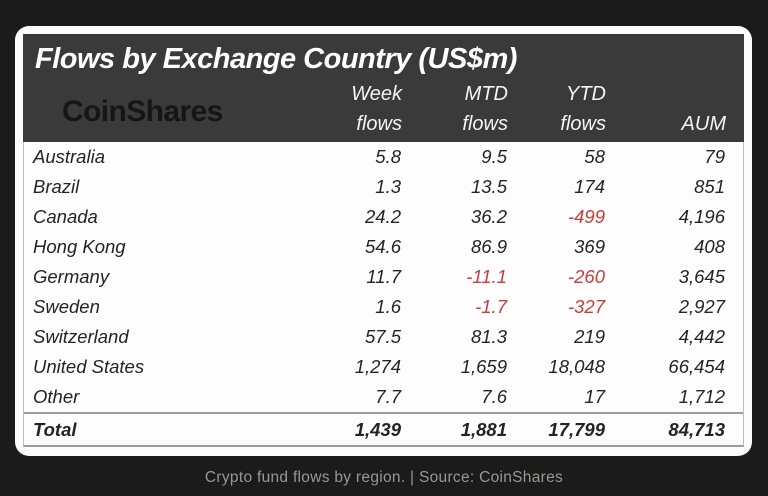  What do you see at coordinates (56, 396) in the screenshot?
I see `country-label: Other` at bounding box center [56, 396].